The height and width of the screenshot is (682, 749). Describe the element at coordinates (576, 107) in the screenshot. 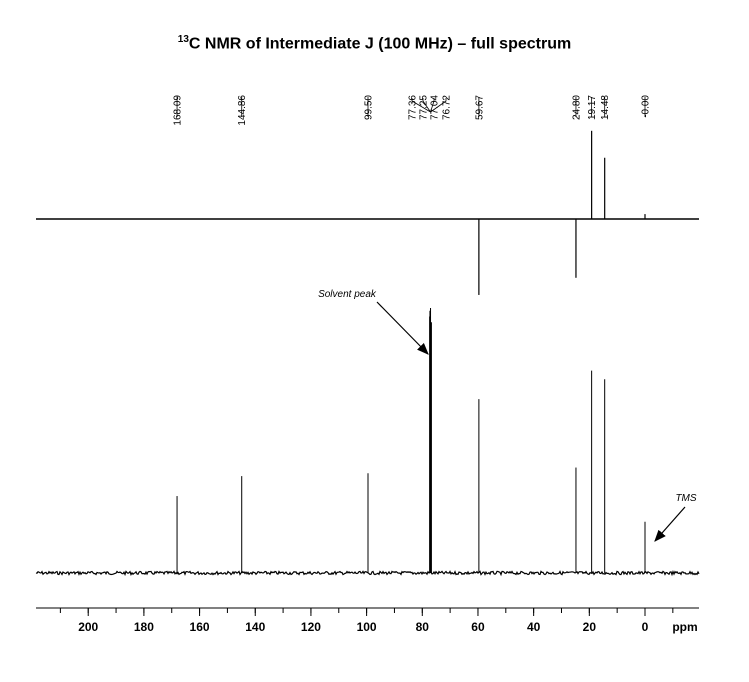

I see `peak-label-8: 24.80` at that location.